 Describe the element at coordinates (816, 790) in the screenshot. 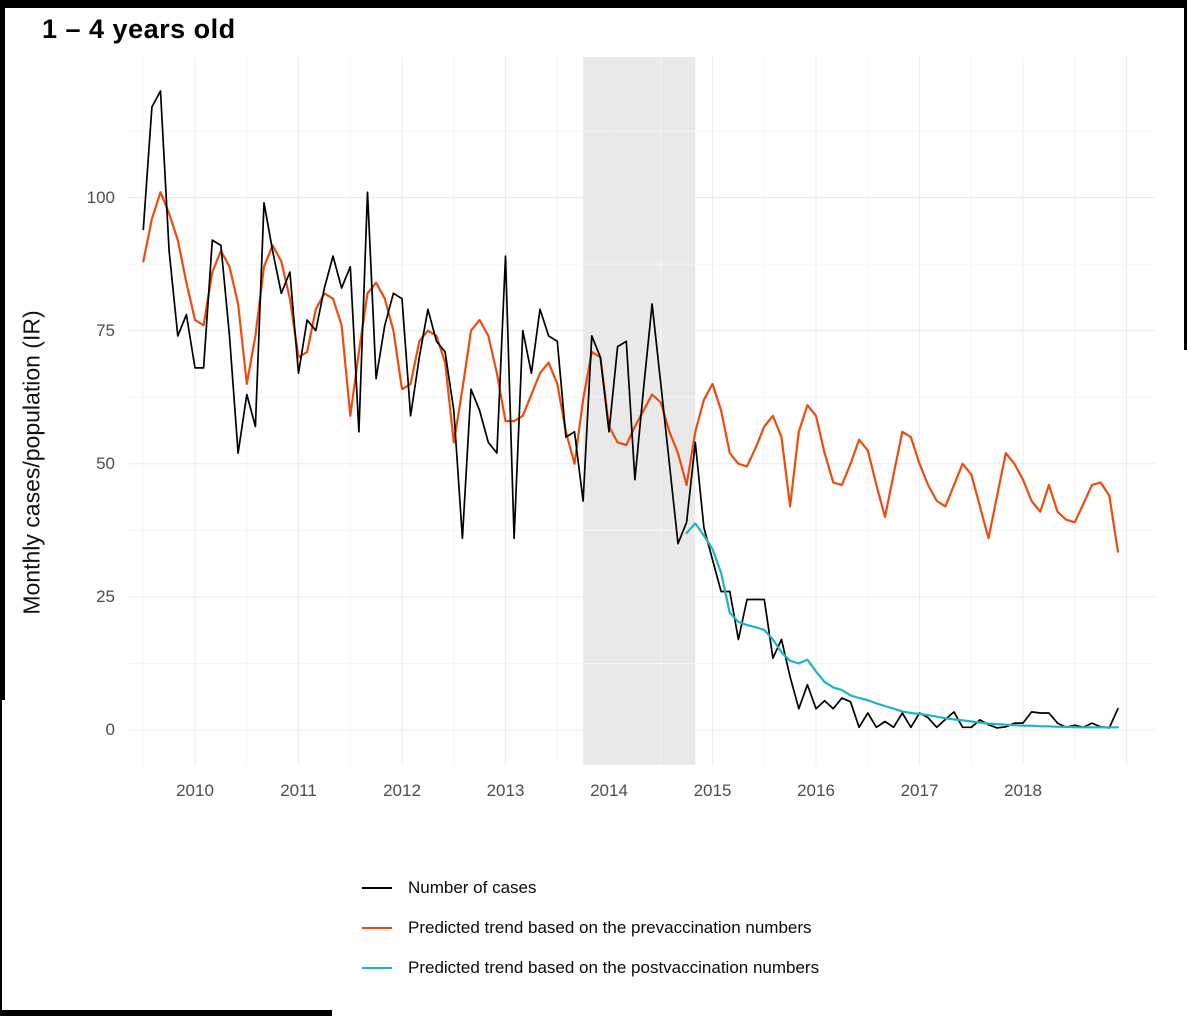

I see `x-tick-label: 2016` at that location.